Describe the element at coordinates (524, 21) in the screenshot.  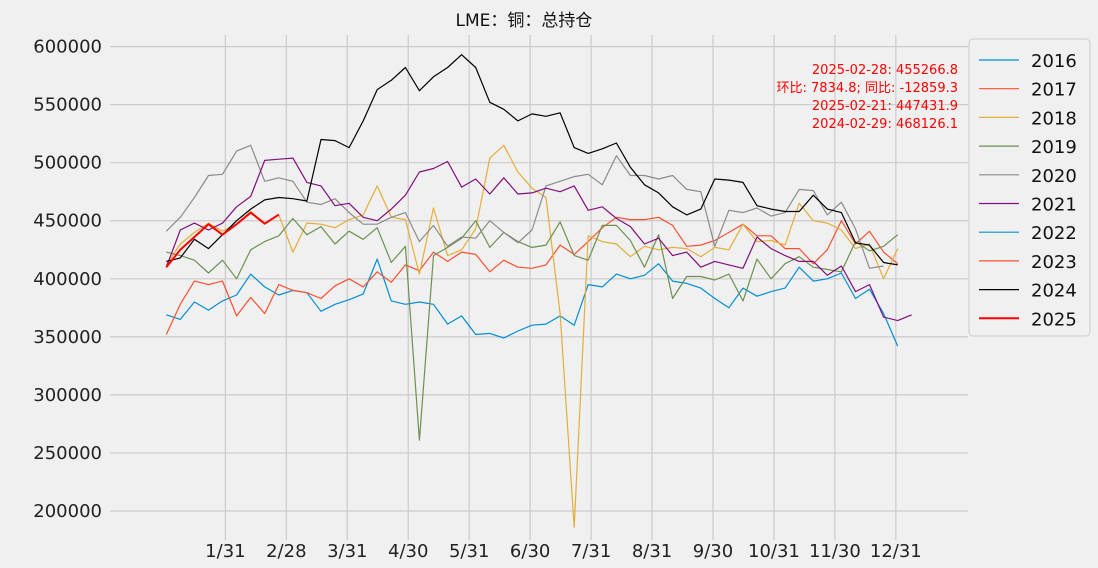
I see `chart-title: LME：铜：总持仓` at that location.